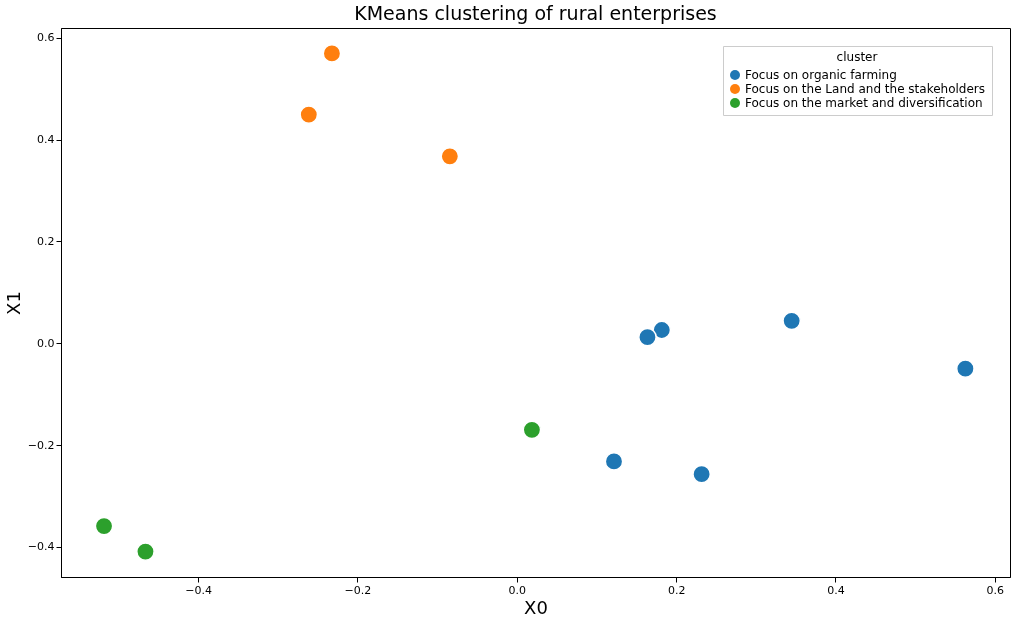 This screenshot has width=1019, height=628. Describe the element at coordinates (517, 590) in the screenshot. I see `x-tick-label: 0.0` at that location.